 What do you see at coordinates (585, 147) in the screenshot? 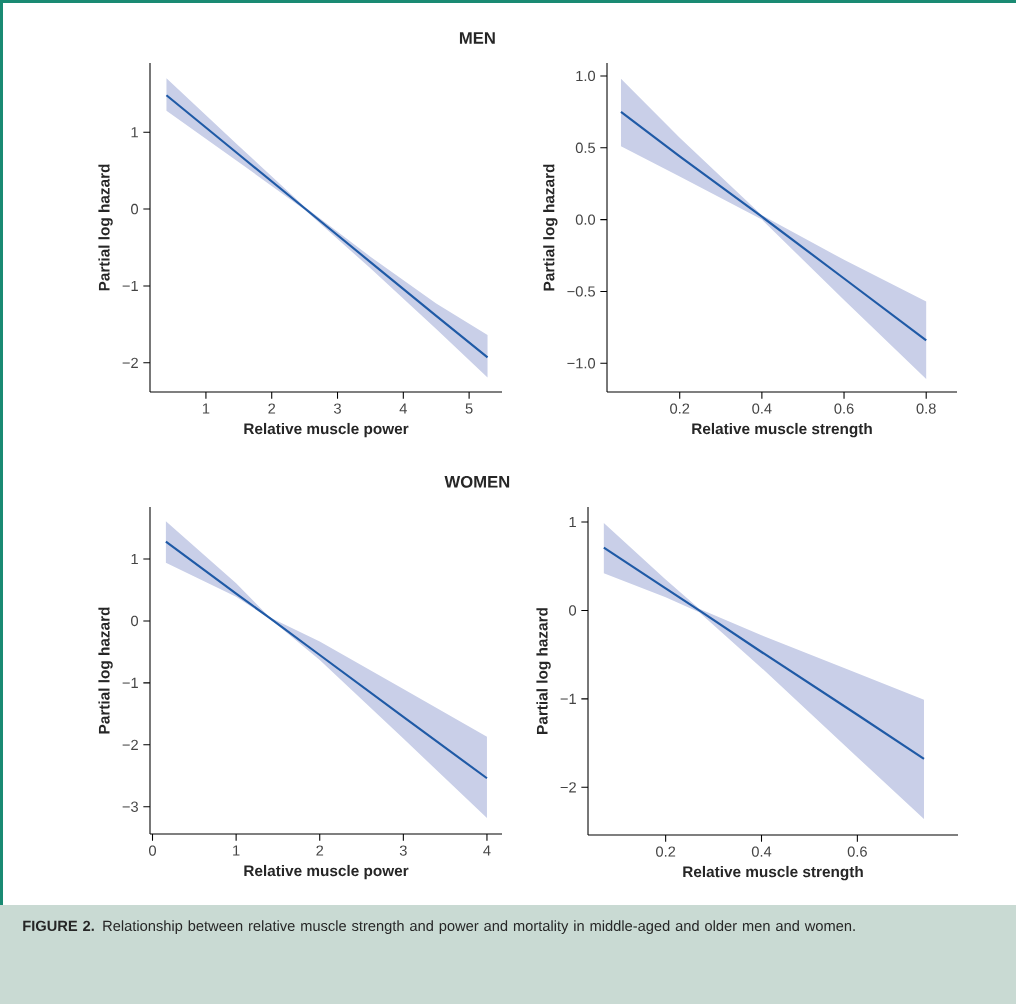
I see `y-tick-label: 0.5` at bounding box center [585, 147].